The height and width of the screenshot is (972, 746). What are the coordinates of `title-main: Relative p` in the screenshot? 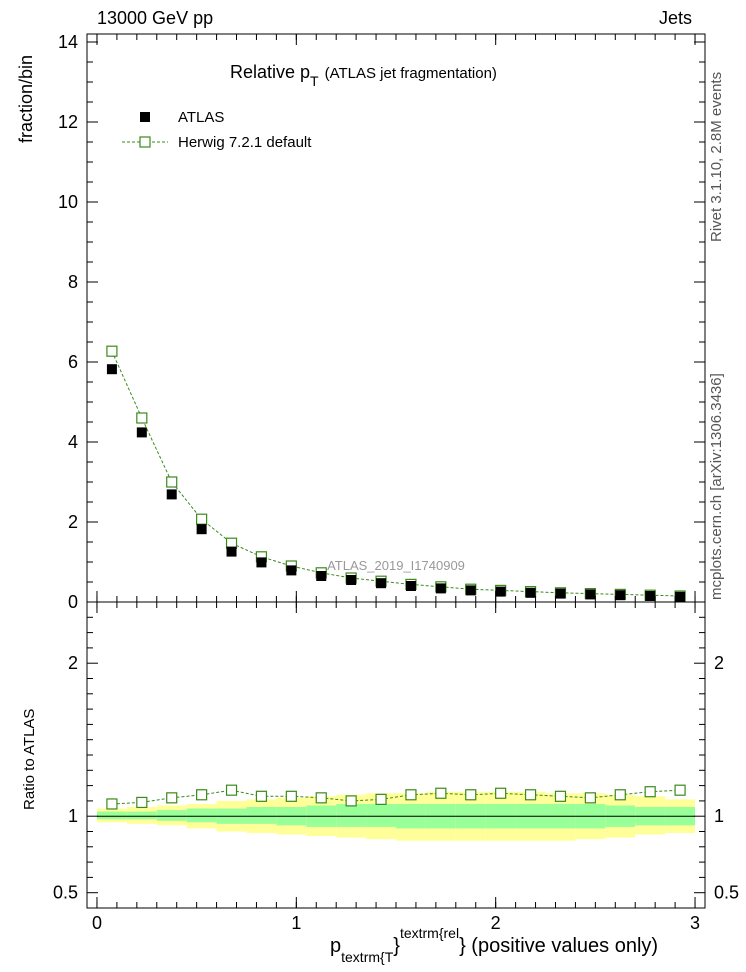 It's located at (270, 72).